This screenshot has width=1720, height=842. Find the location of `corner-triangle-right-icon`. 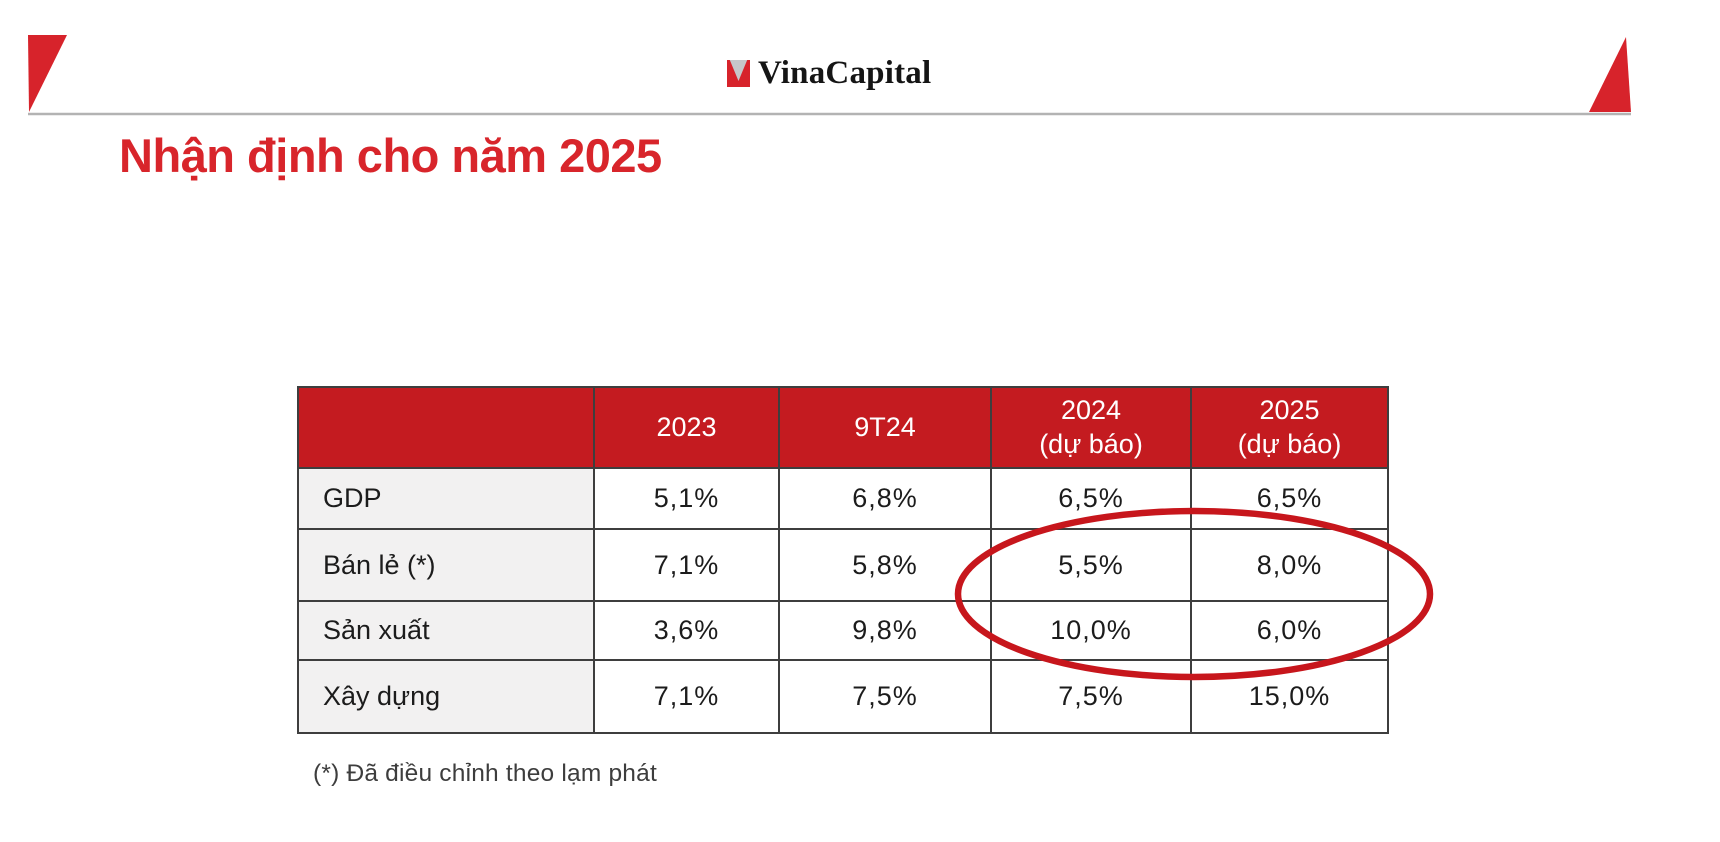

corner-triangle-right-icon is located at coordinates (1610, 74).